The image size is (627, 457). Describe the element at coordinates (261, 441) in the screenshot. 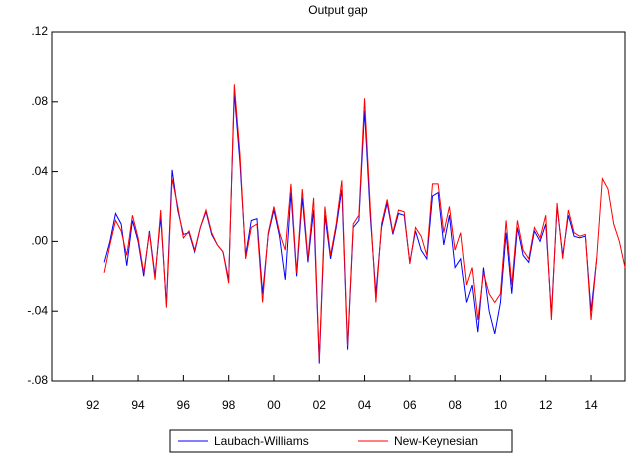

I see `legend-label: Laubach-Williams` at that location.